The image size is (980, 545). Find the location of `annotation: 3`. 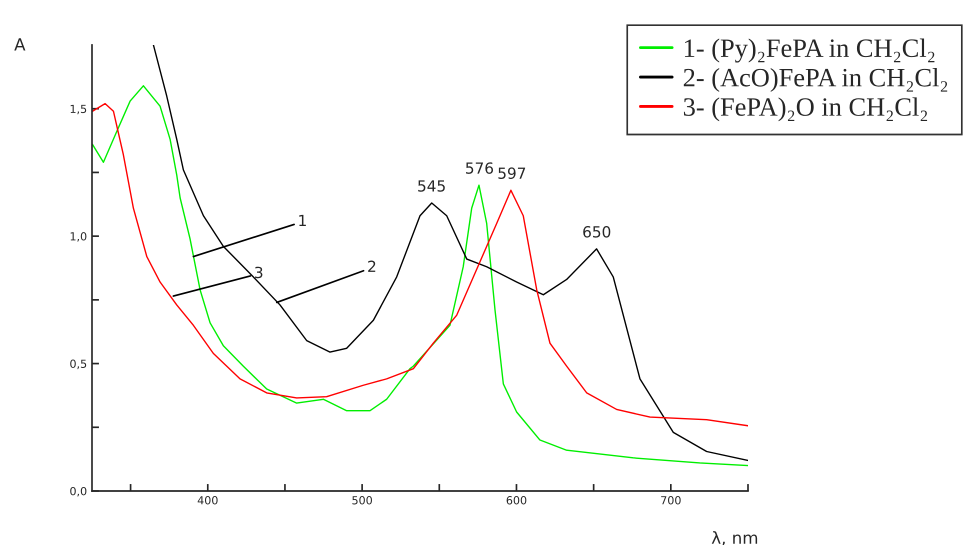

annotation: 3 is located at coordinates (258, 272).